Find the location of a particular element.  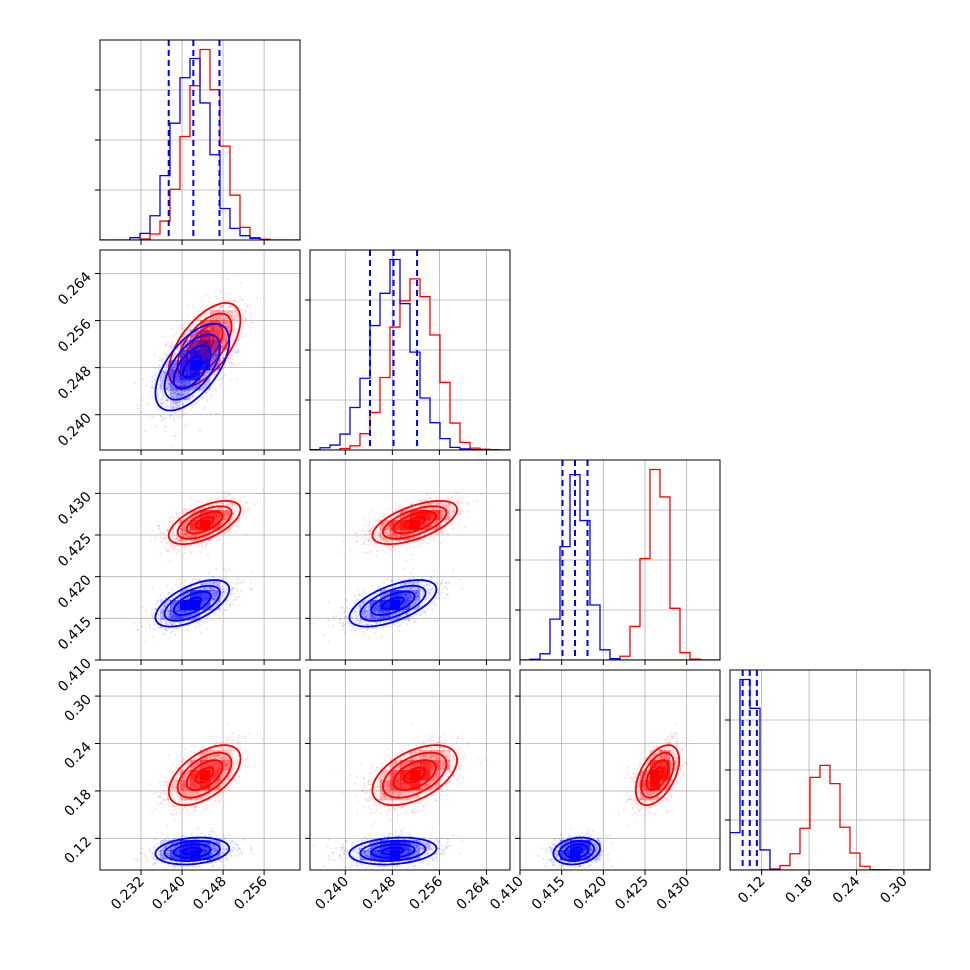

density-cell is located at coordinates (195, 385).